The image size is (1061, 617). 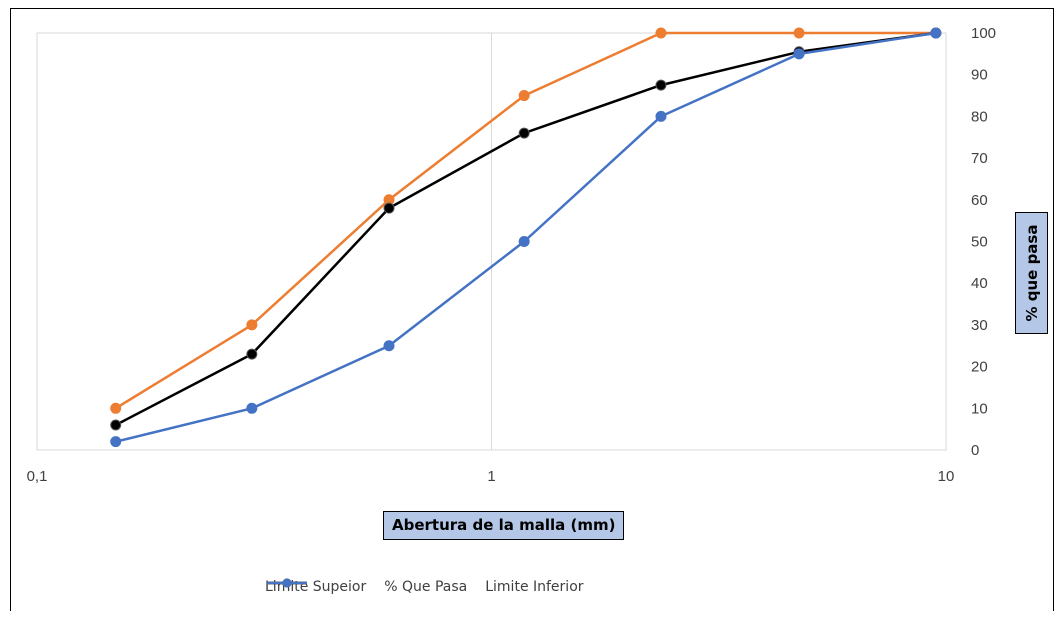 I want to click on y-tick-label: 90, so click(x=979, y=75).